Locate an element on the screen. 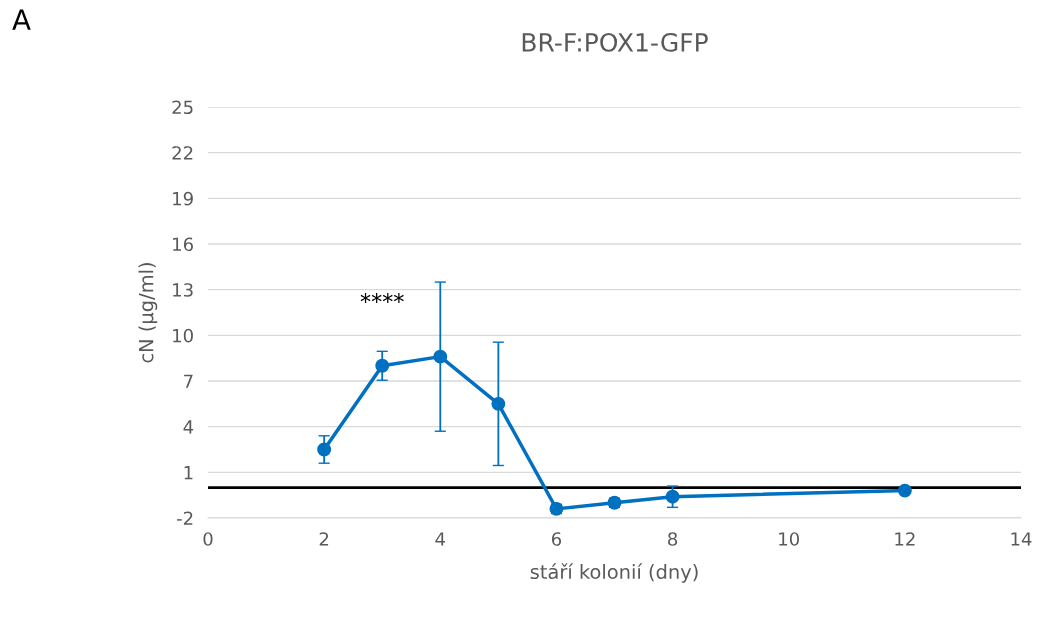 This screenshot has width=1058, height=632. x-axis-title: stáří kolonií (dny) is located at coordinates (614, 573).